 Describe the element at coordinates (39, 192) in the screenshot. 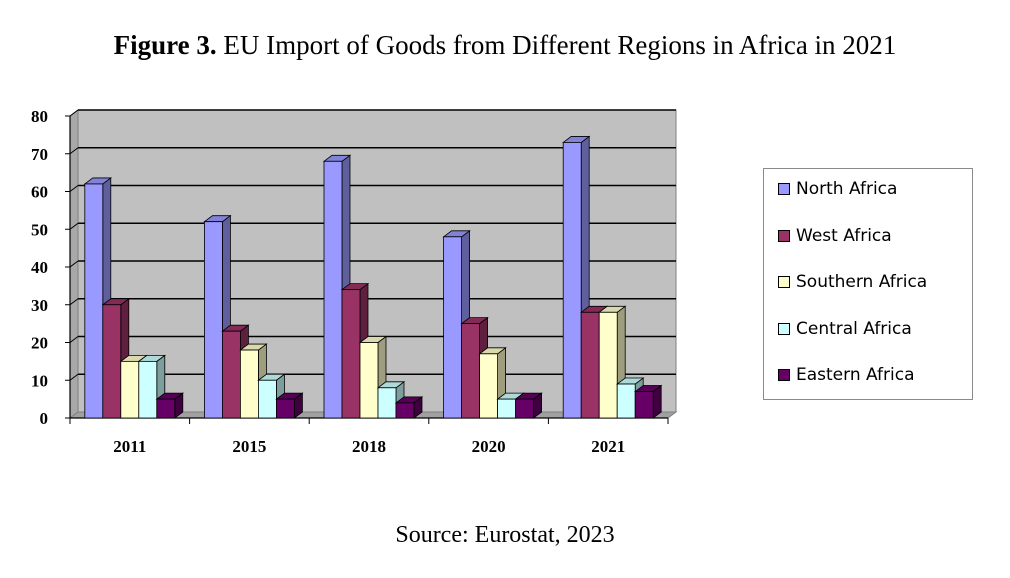

I see `y-tick-label: 60` at that location.